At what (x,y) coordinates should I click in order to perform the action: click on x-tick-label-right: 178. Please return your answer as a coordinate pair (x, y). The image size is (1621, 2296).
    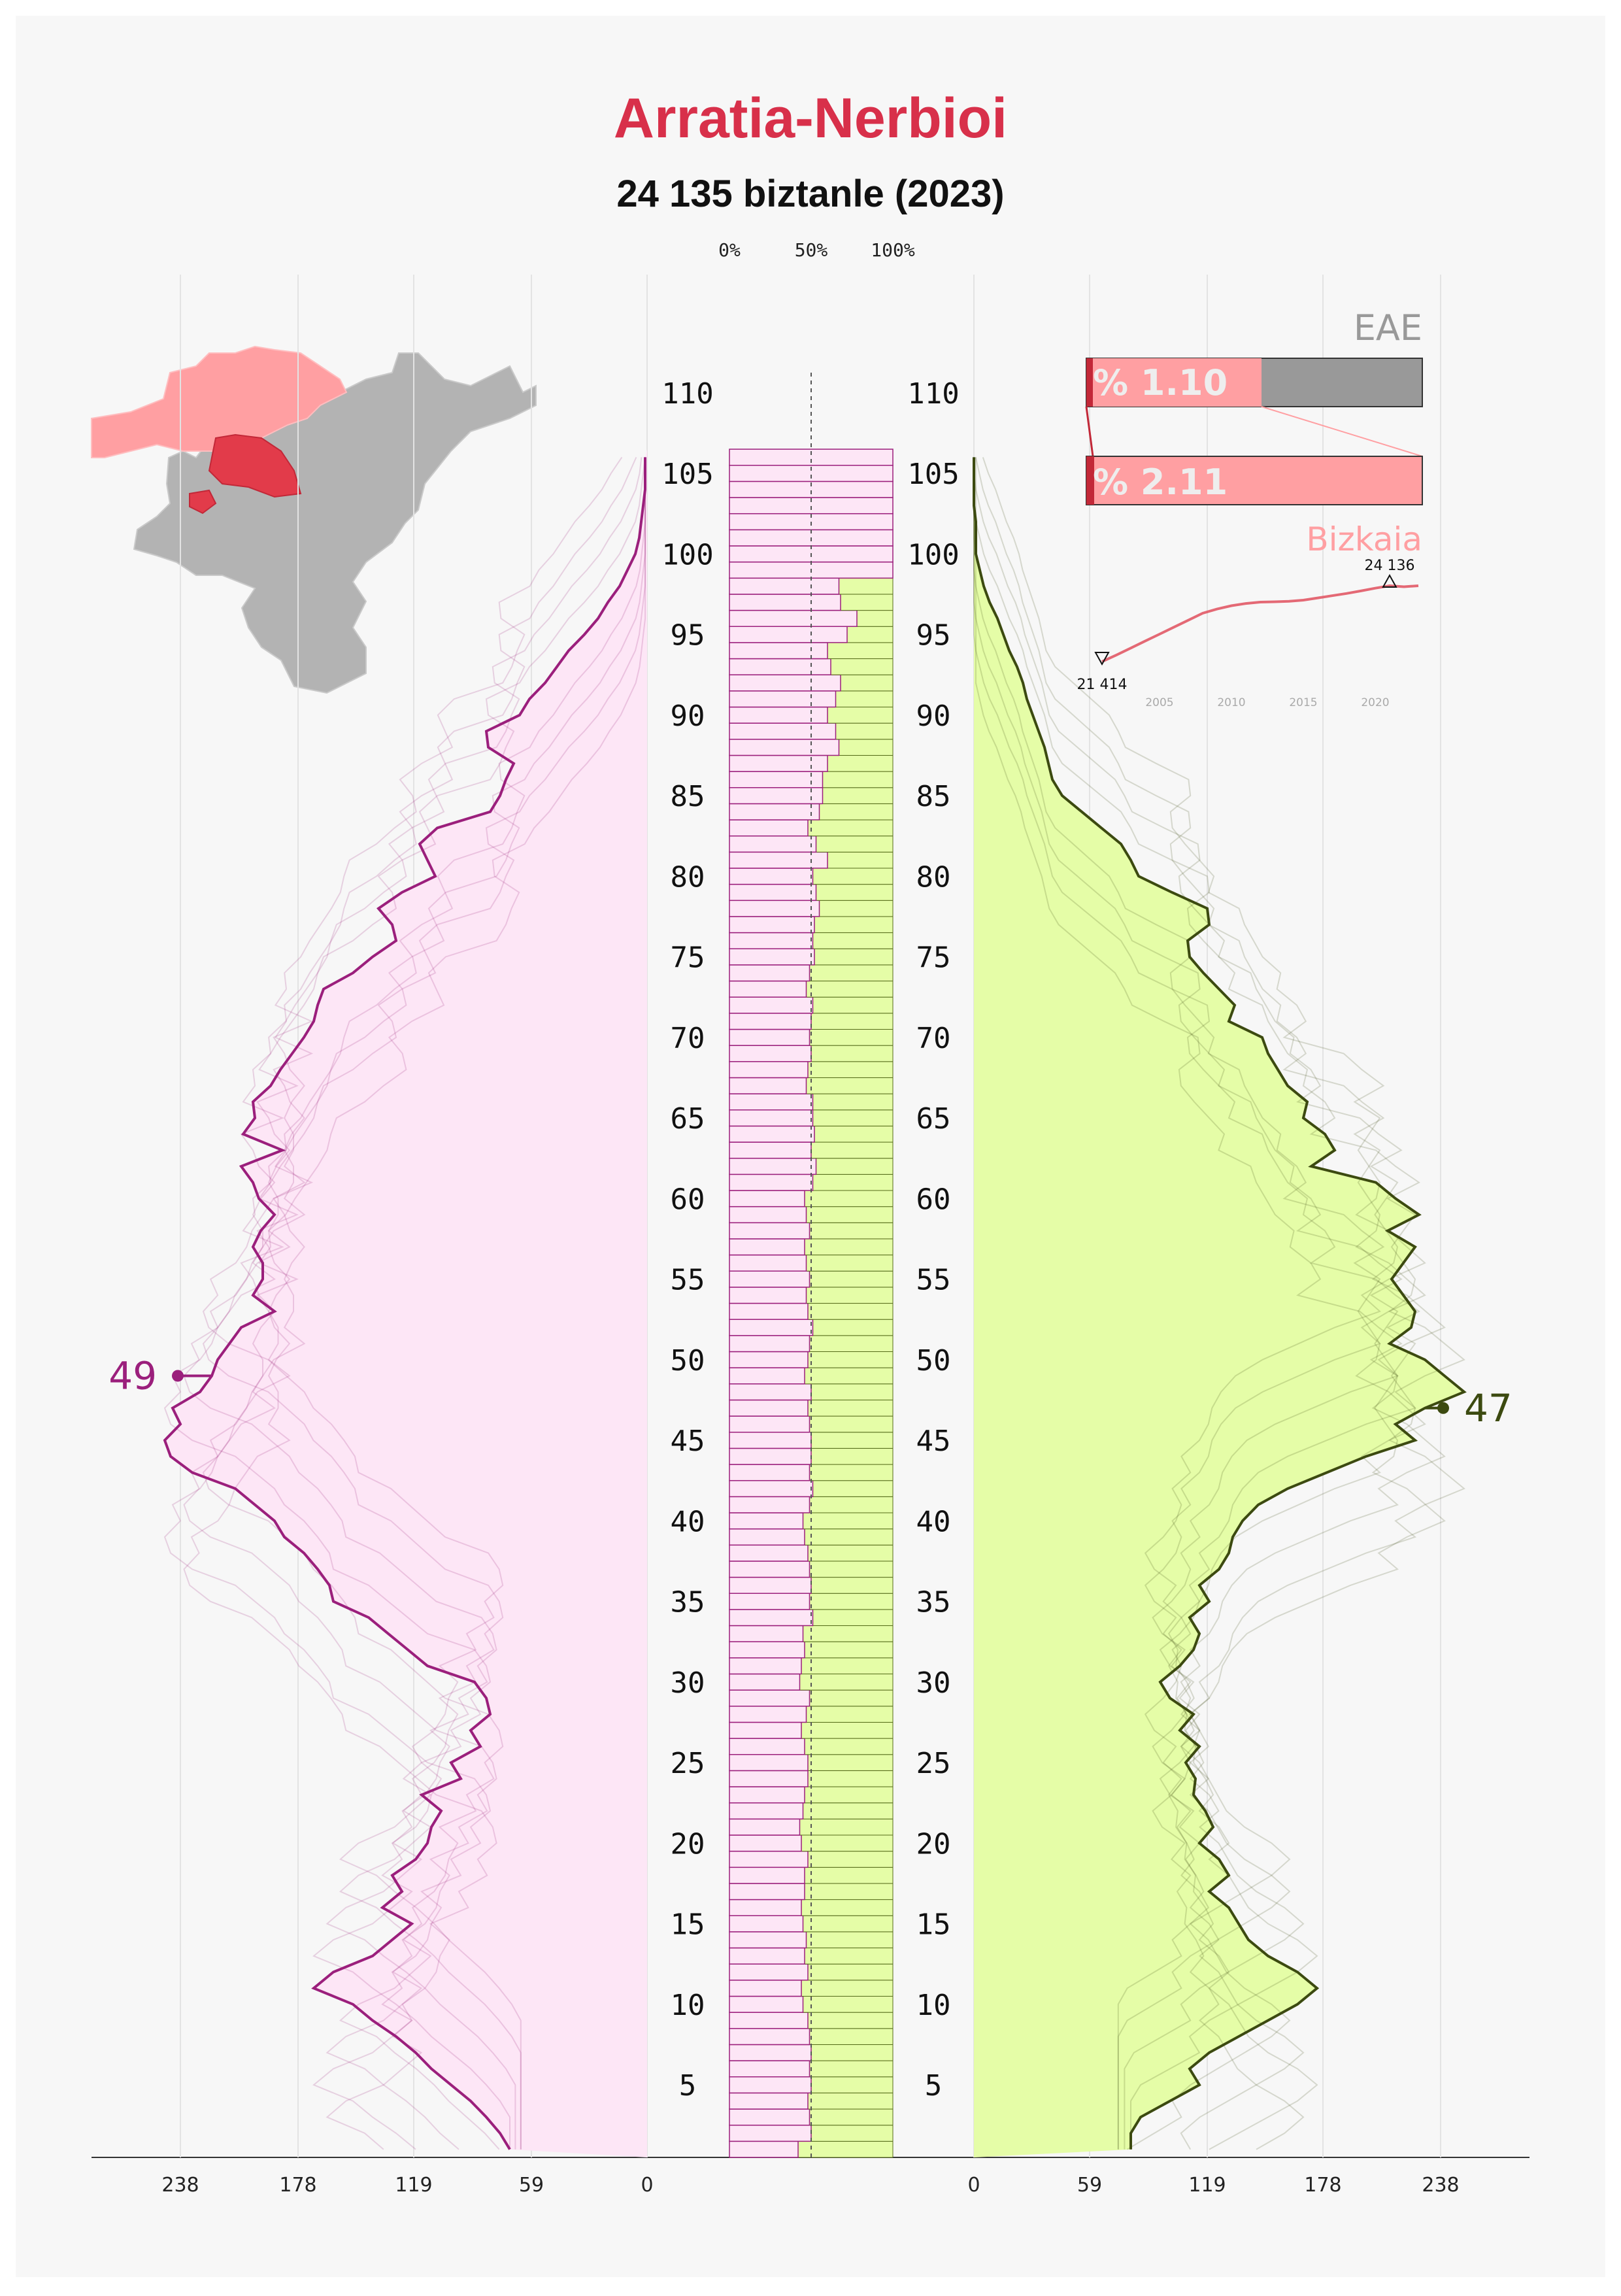
    Looking at the image, I should click on (1323, 2185).